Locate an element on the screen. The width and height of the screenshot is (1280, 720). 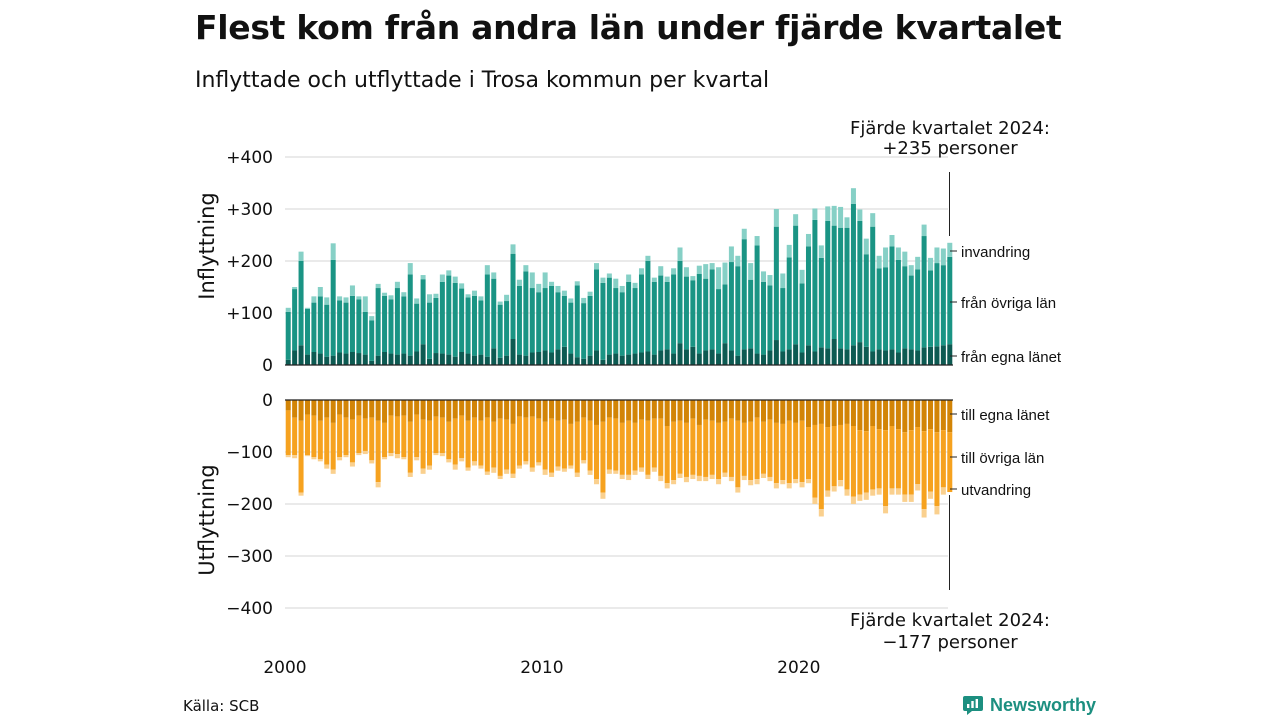
x-tick-2000: 2000 is located at coordinates (284, 668).